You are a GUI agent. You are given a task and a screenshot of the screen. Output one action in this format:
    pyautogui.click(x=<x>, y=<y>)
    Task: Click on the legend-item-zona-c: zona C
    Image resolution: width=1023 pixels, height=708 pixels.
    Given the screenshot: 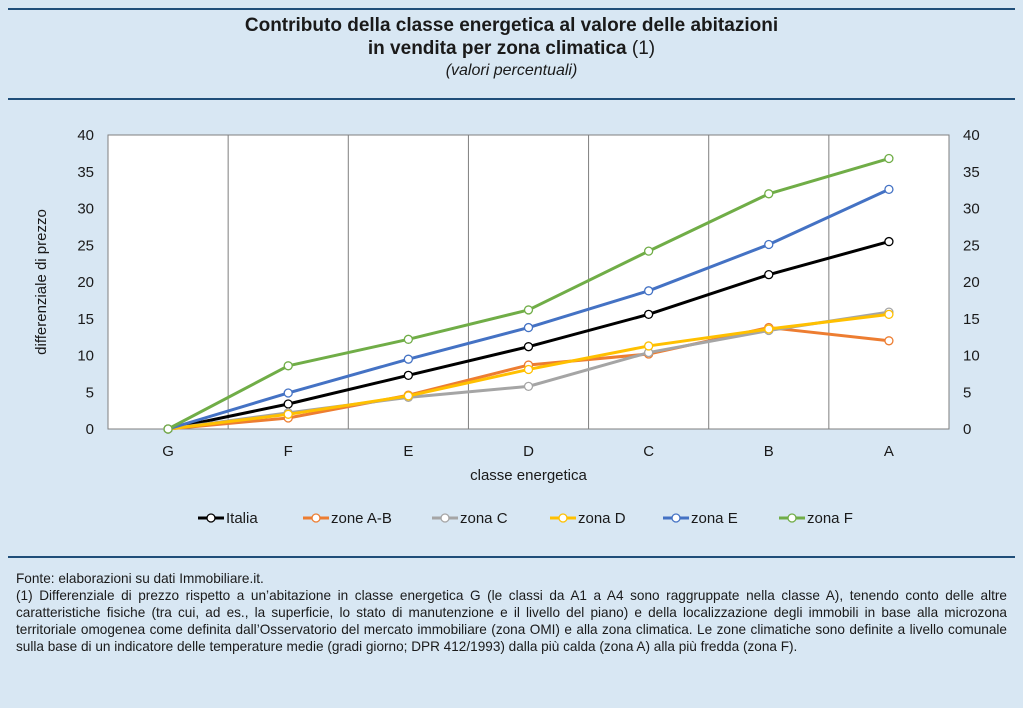 What is the action you would take?
    pyautogui.click(x=470, y=518)
    